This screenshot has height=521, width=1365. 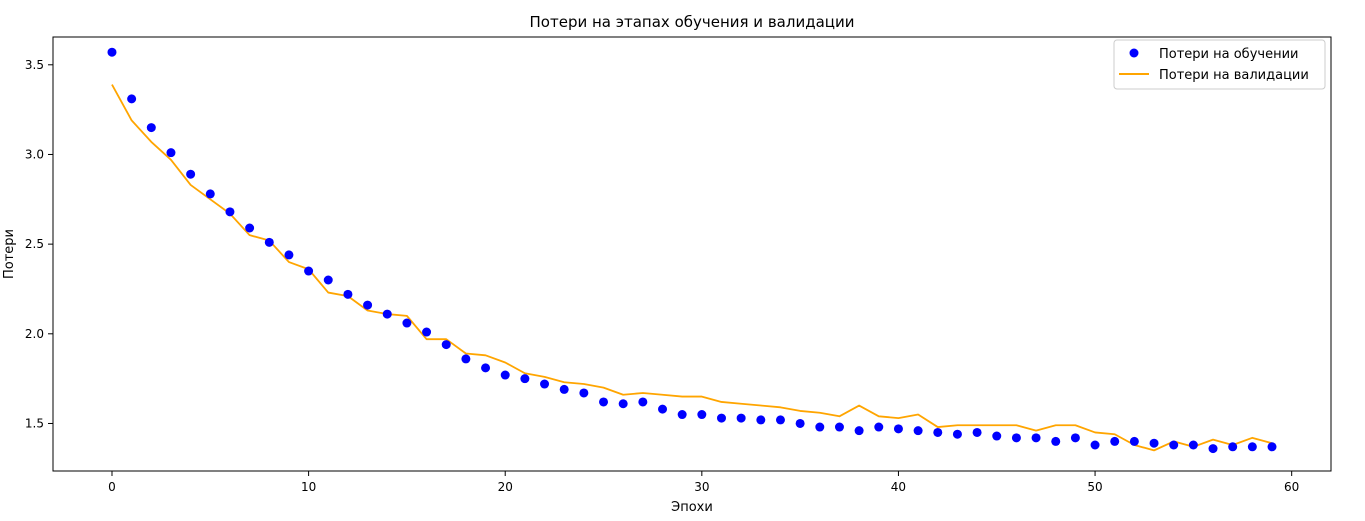 I want to click on legend-box, so click(x=1219, y=64).